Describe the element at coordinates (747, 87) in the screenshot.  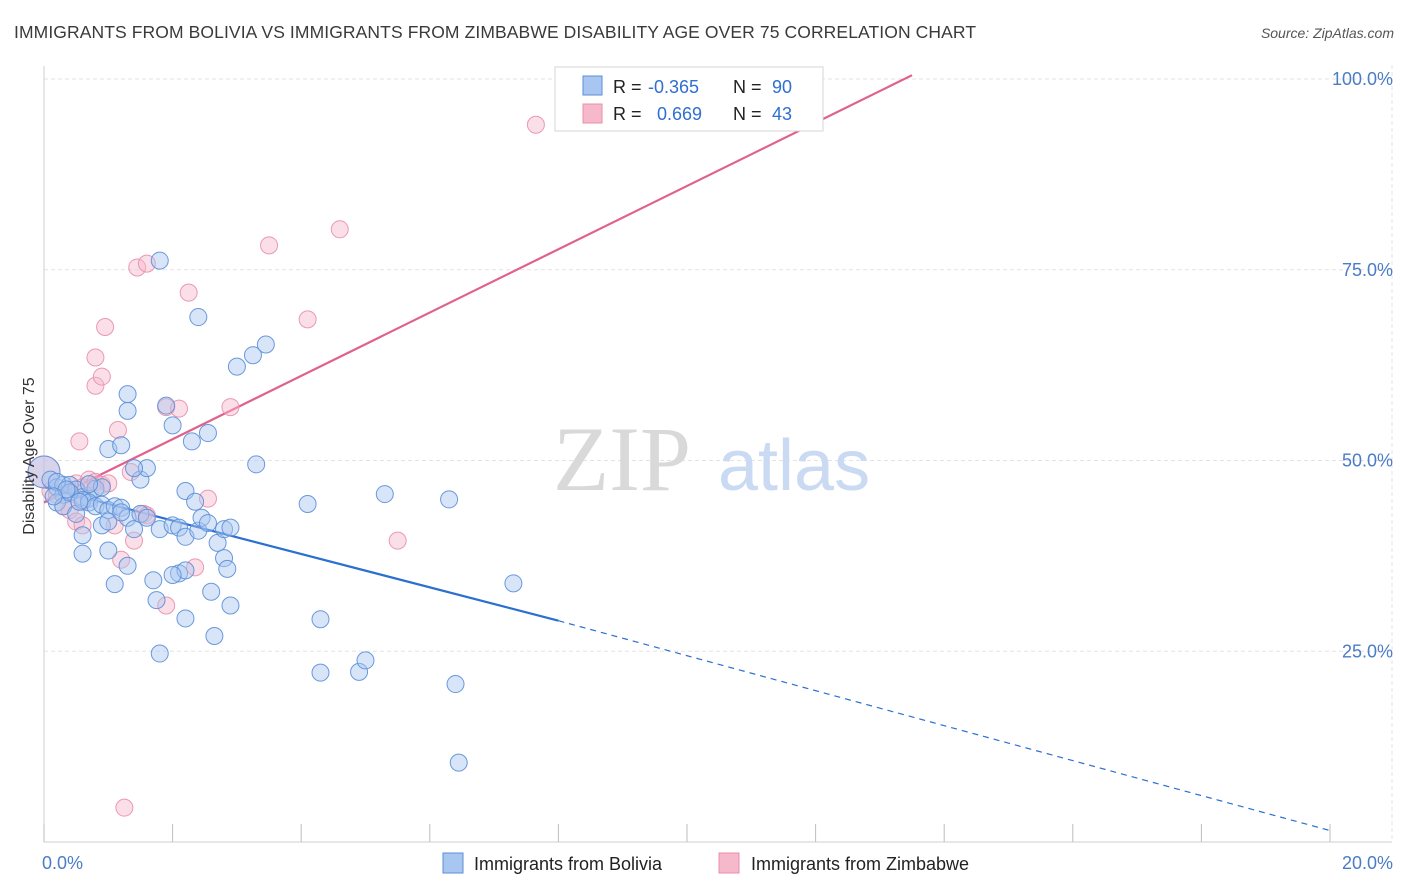
I see `legend-n-label-bolivia: N =` at that location.